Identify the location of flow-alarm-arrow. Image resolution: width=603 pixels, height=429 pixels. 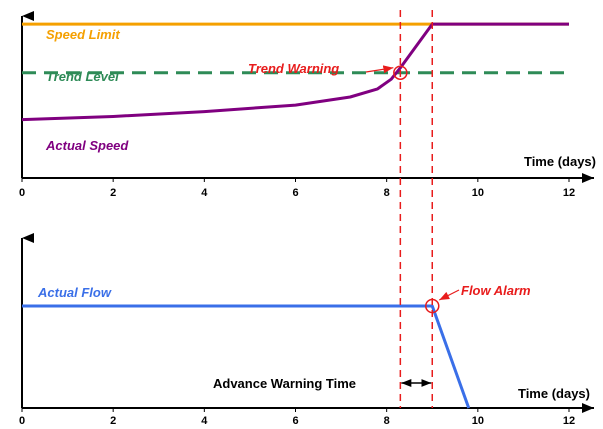
(449, 295).